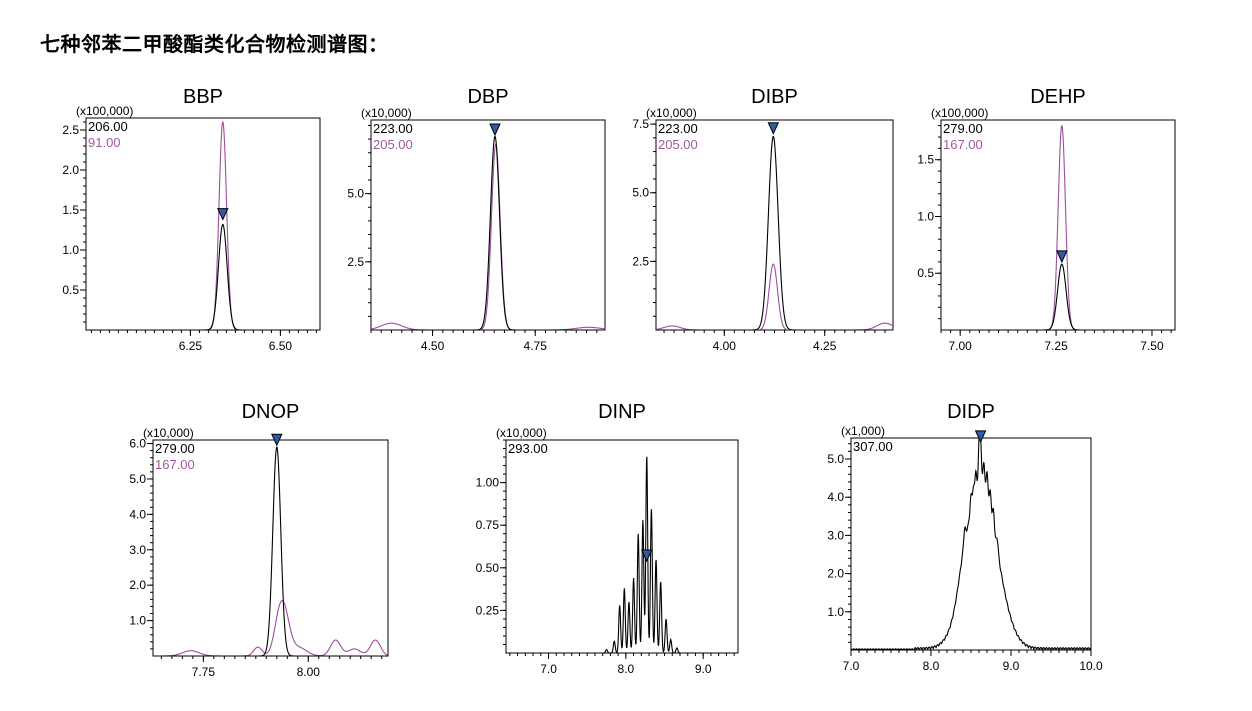 This screenshot has width=1252, height=711. Describe the element at coordinates (825, 346) in the screenshot. I see `x-tick-label: 4.25` at that location.